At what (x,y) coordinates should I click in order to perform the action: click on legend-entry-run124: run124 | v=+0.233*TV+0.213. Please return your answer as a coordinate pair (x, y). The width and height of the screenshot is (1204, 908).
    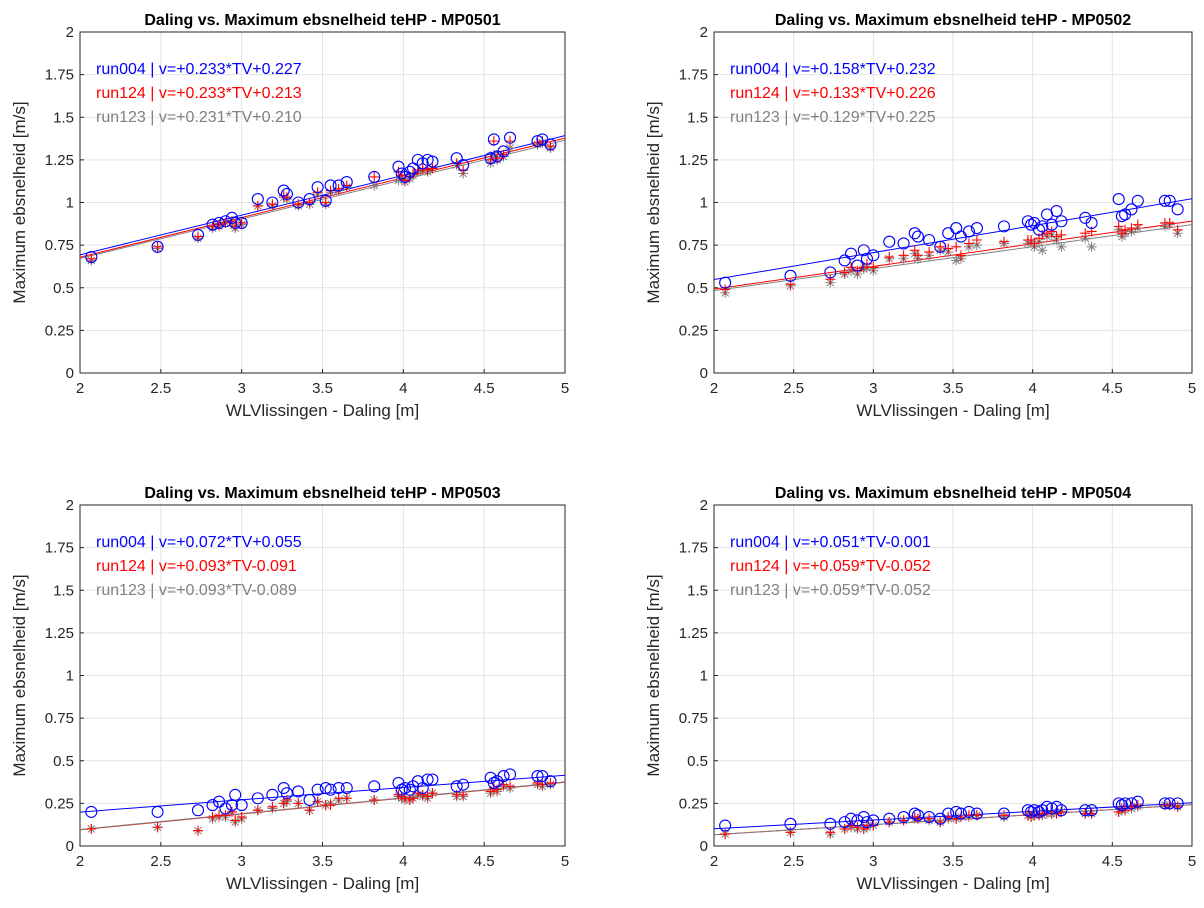
    Looking at the image, I should click on (199, 93).